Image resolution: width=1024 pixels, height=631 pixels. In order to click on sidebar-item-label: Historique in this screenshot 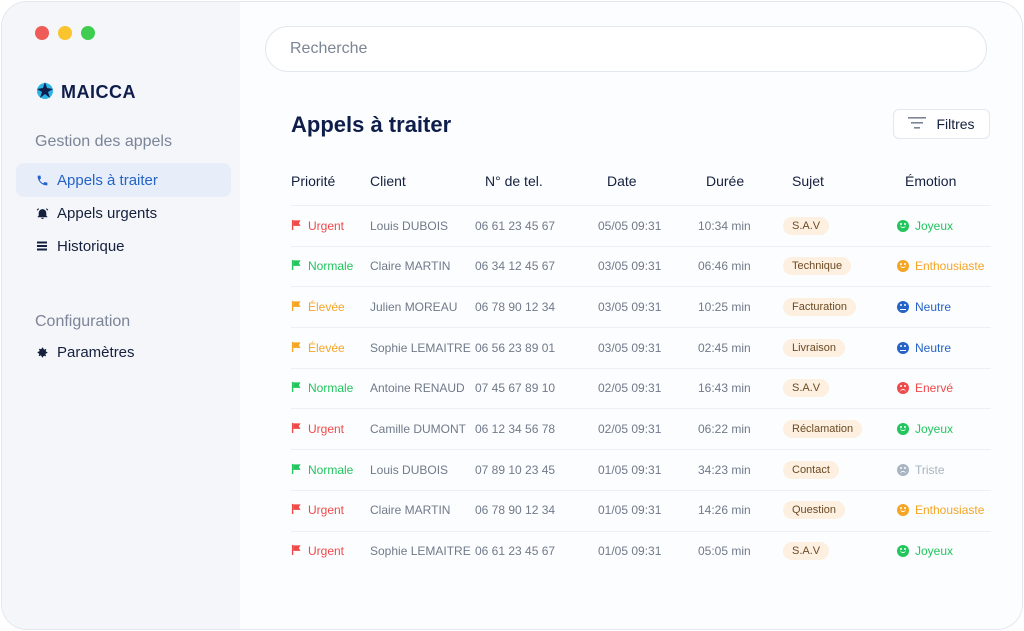, I will do `click(91, 246)`.